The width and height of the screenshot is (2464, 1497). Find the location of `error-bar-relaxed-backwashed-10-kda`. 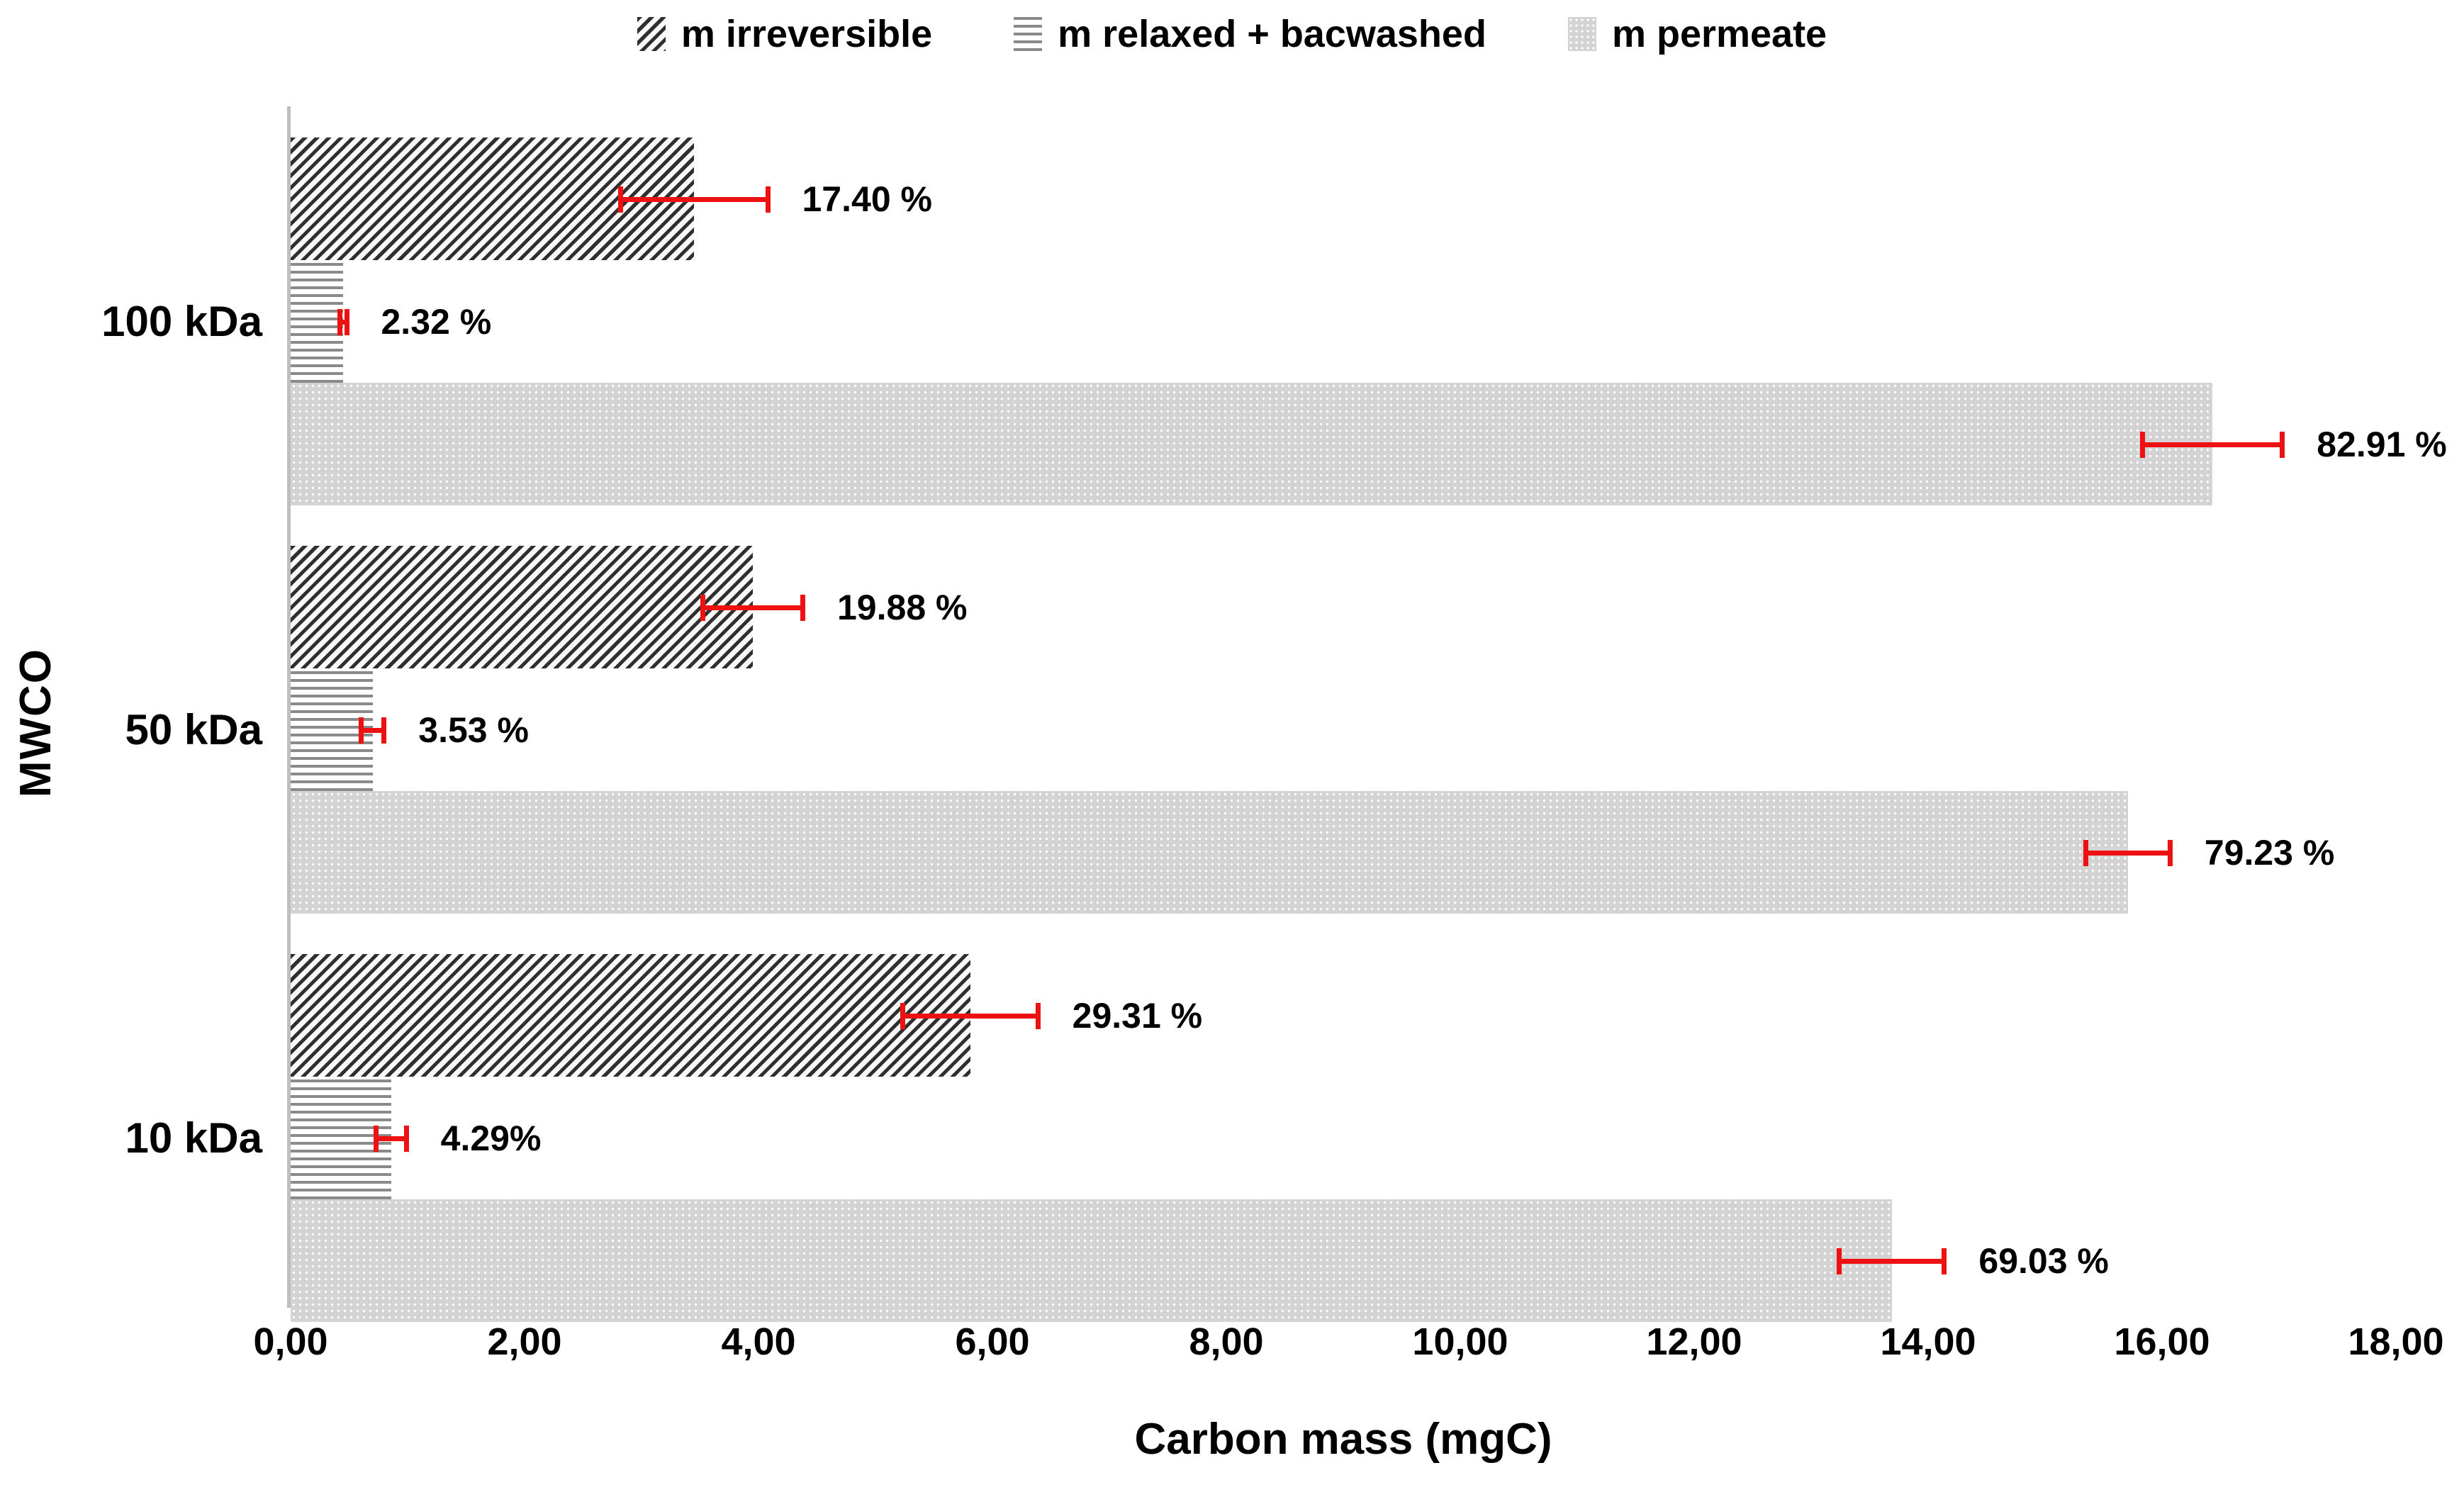

error-bar-relaxed-backwashed-10-kda is located at coordinates (391, 1139).